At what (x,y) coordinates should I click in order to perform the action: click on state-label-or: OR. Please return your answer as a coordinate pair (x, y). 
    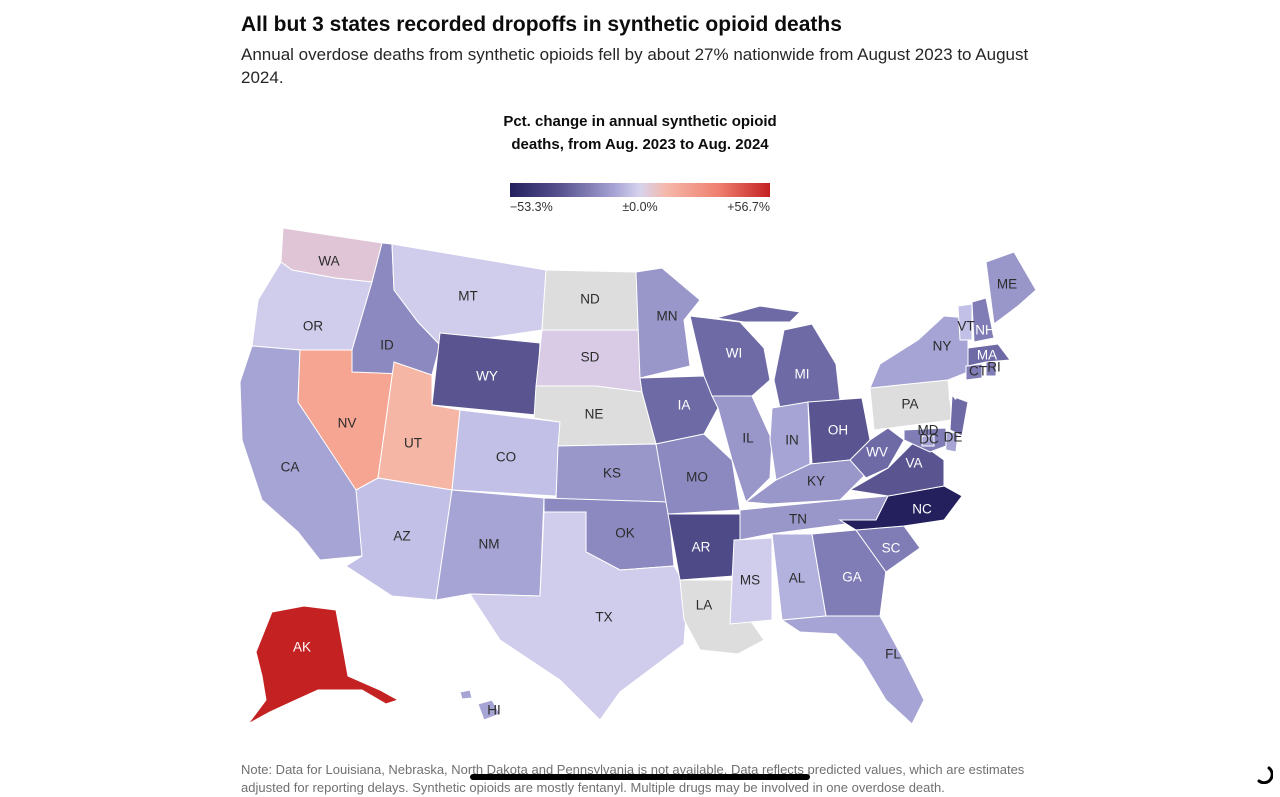
    Looking at the image, I should click on (313, 326).